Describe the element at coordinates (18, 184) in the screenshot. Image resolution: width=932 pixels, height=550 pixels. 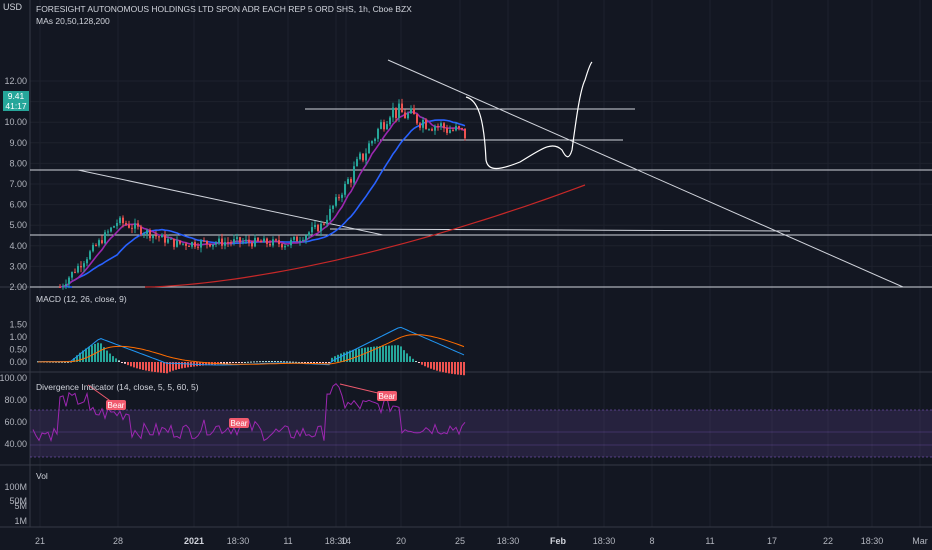
I see `price-tick-label: 7.00` at that location.